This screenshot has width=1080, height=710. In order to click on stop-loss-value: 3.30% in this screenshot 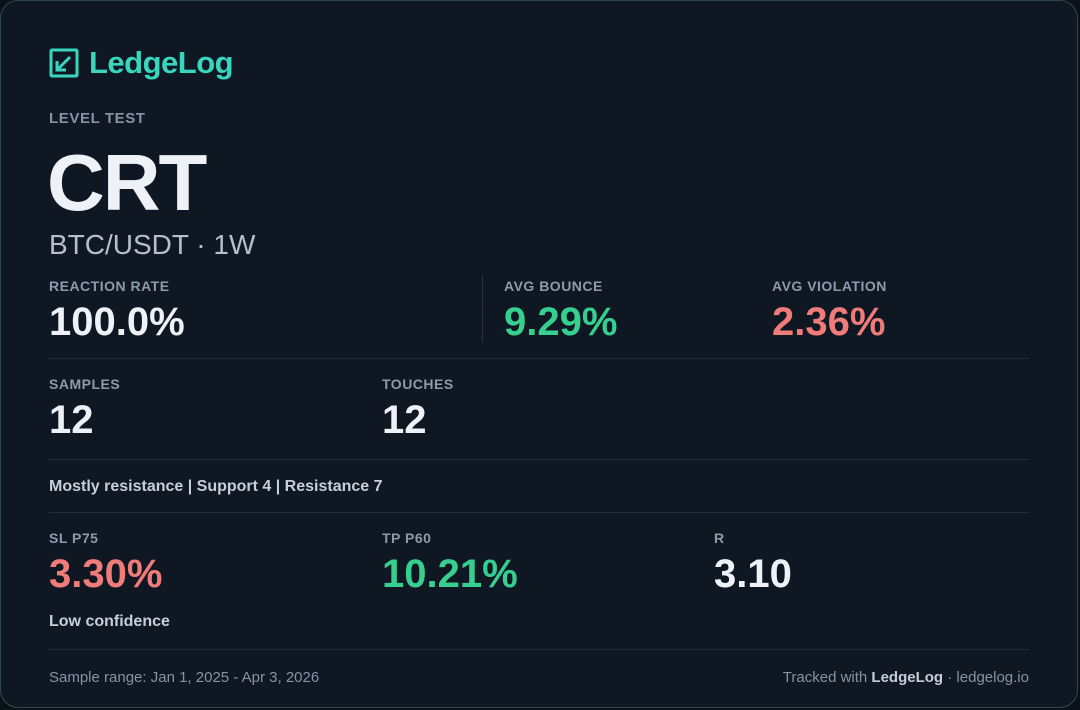, I will do `click(106, 574)`.